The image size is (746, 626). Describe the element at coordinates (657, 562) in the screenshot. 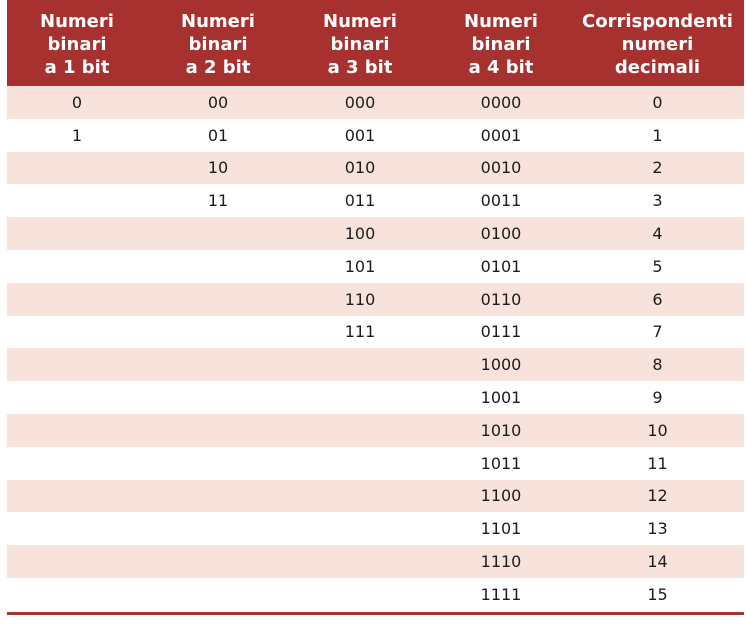

I see `table-cell: 14` at that location.